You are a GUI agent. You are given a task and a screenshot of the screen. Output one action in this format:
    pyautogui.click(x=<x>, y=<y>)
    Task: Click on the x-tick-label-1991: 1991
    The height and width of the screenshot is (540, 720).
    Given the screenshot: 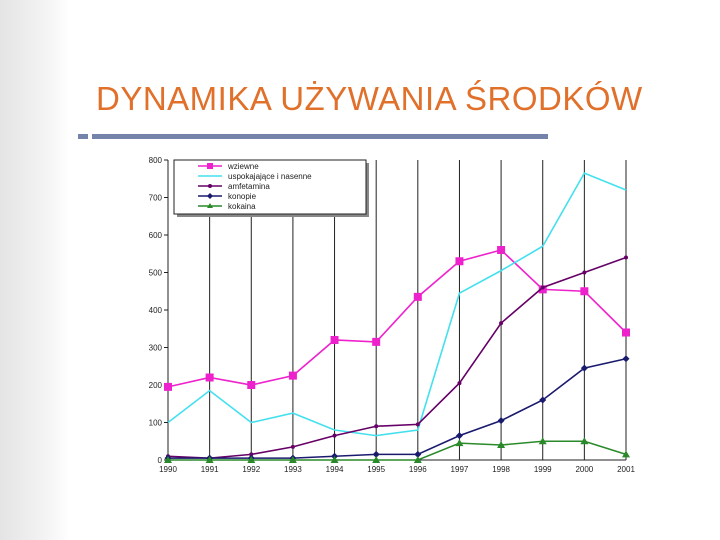 What is the action you would take?
    pyautogui.click(x=210, y=469)
    